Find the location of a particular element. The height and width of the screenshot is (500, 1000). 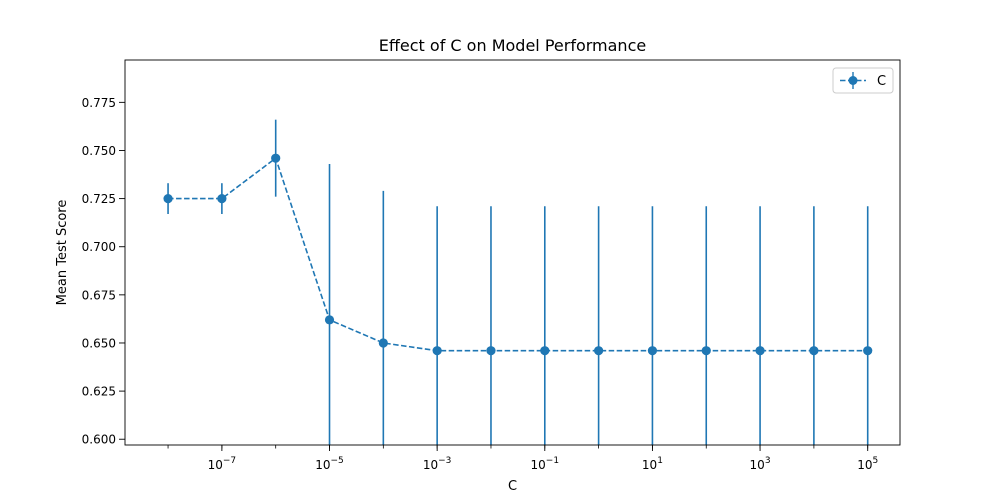

legend: C is located at coordinates (863, 80).